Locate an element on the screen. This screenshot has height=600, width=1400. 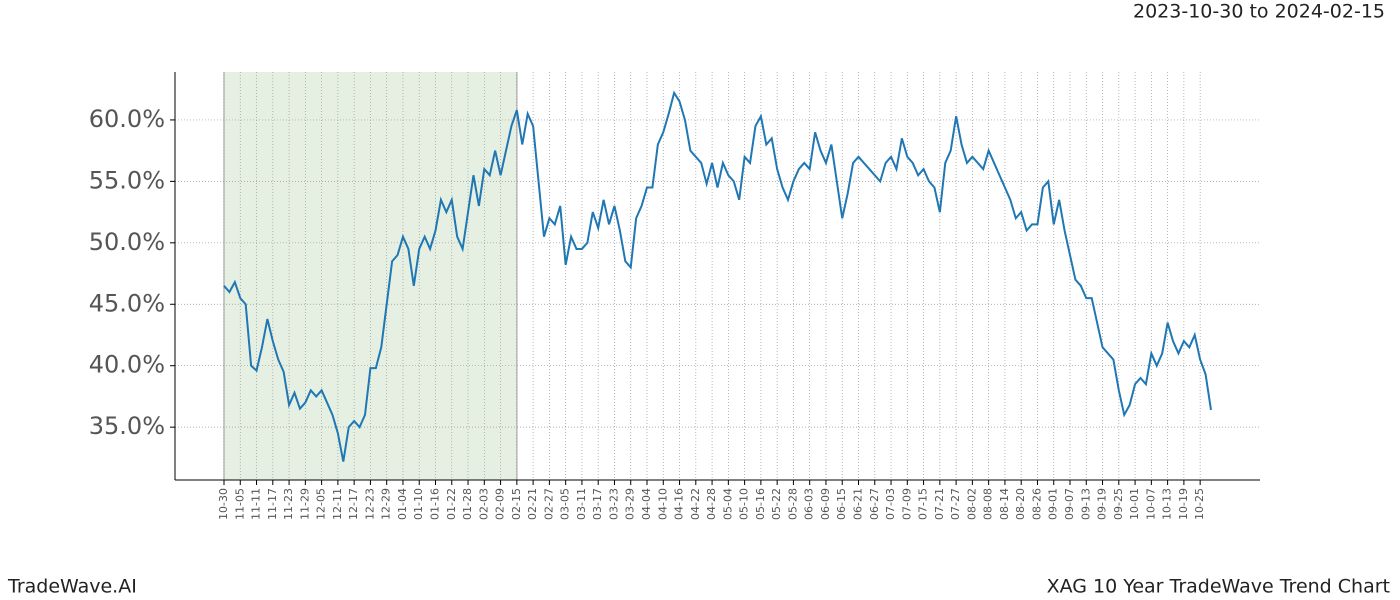
date-range: 2023-10-30 to 2024-02-15 is located at coordinates (1259, 12).